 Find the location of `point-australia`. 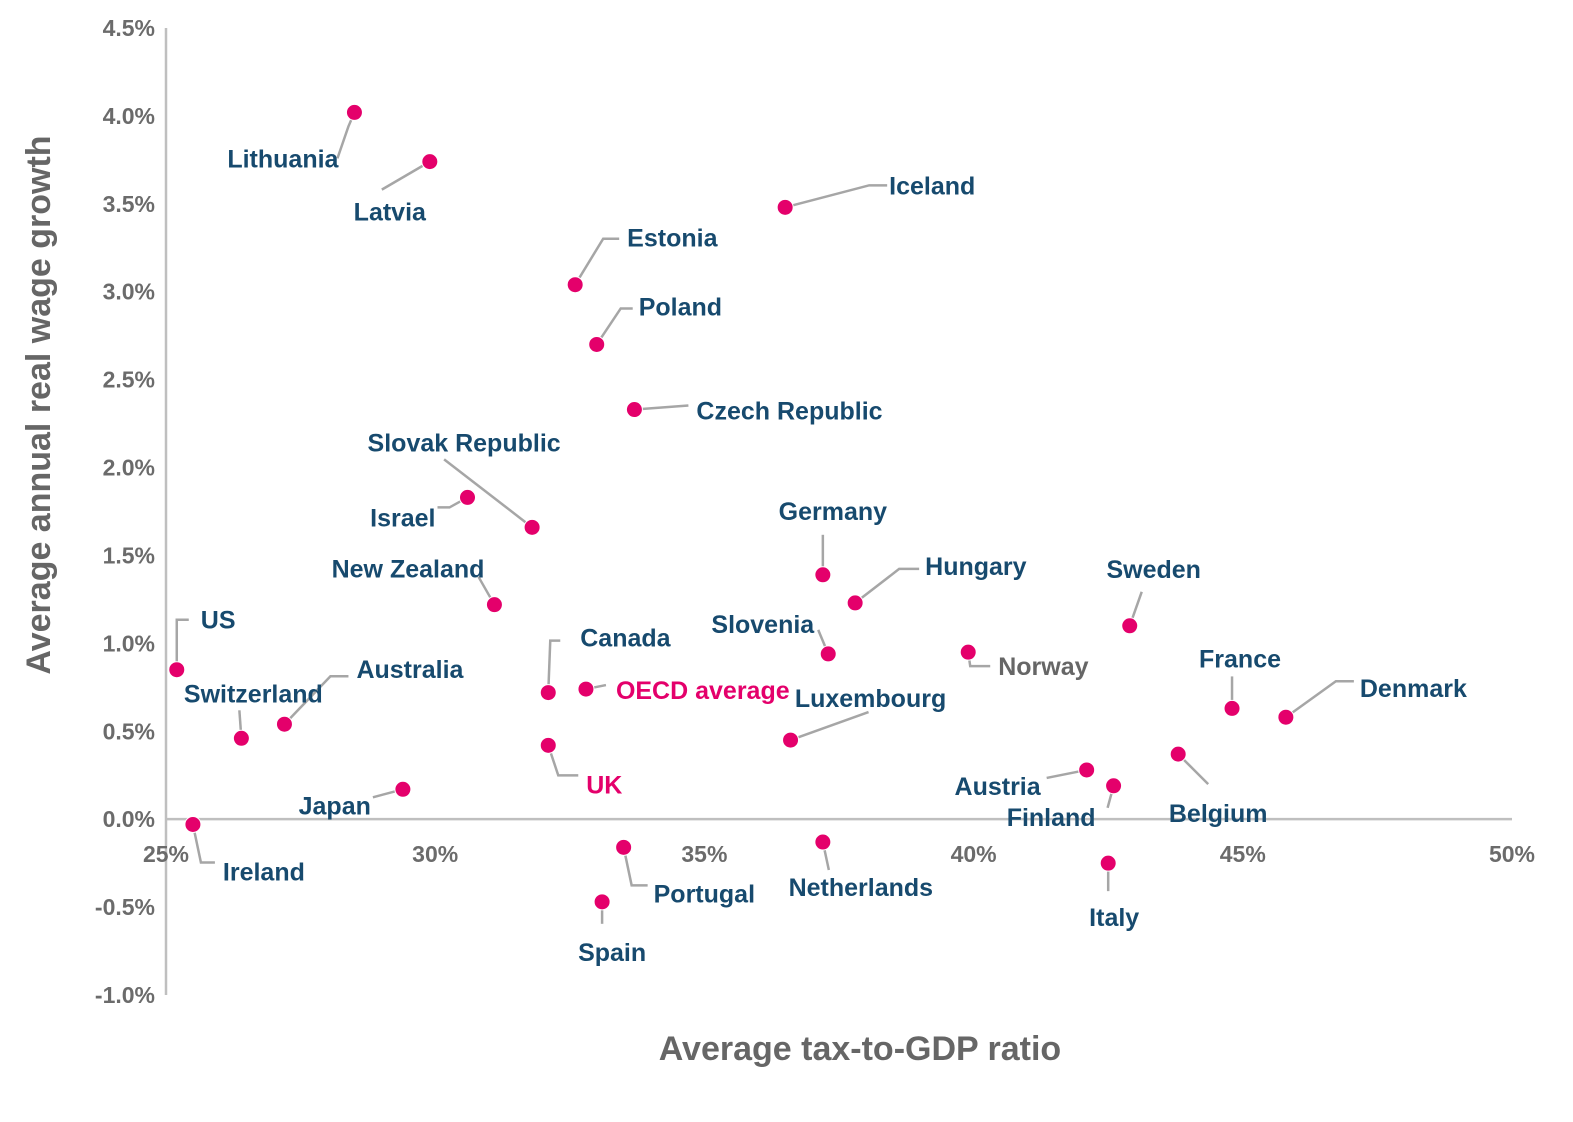

point-australia is located at coordinates (284, 724).